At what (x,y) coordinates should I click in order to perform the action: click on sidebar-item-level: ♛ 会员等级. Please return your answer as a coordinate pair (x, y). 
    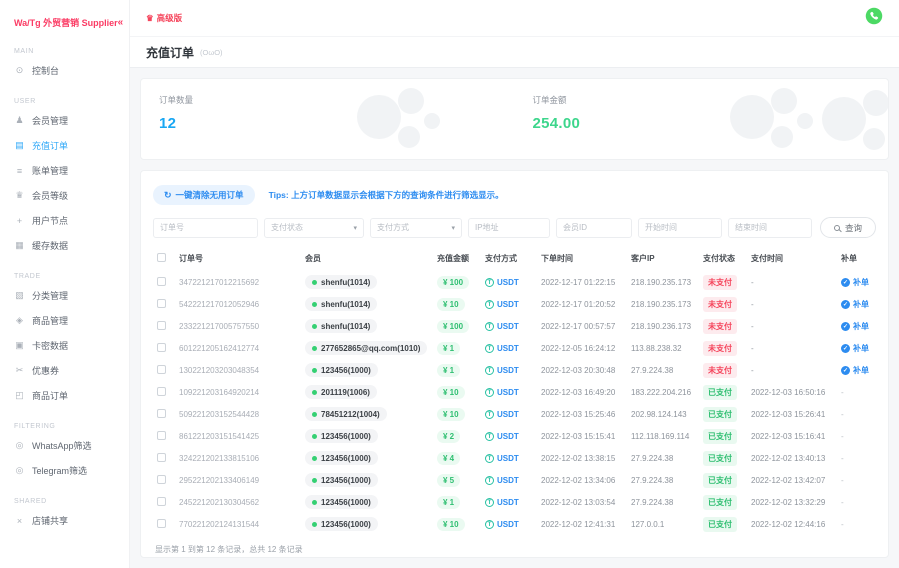
    Looking at the image, I should click on (64, 195).